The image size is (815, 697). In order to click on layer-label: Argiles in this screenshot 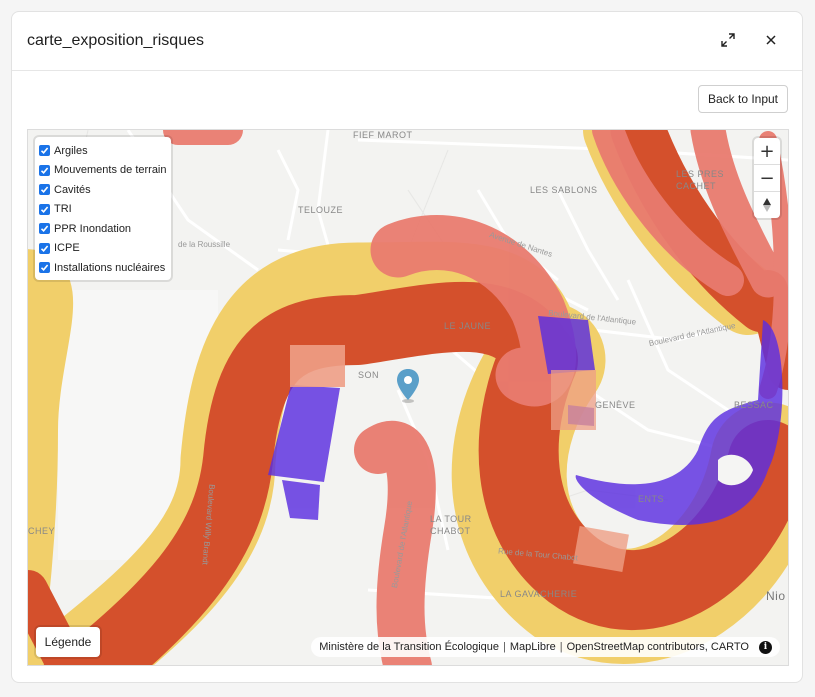, I will do `click(71, 150)`.